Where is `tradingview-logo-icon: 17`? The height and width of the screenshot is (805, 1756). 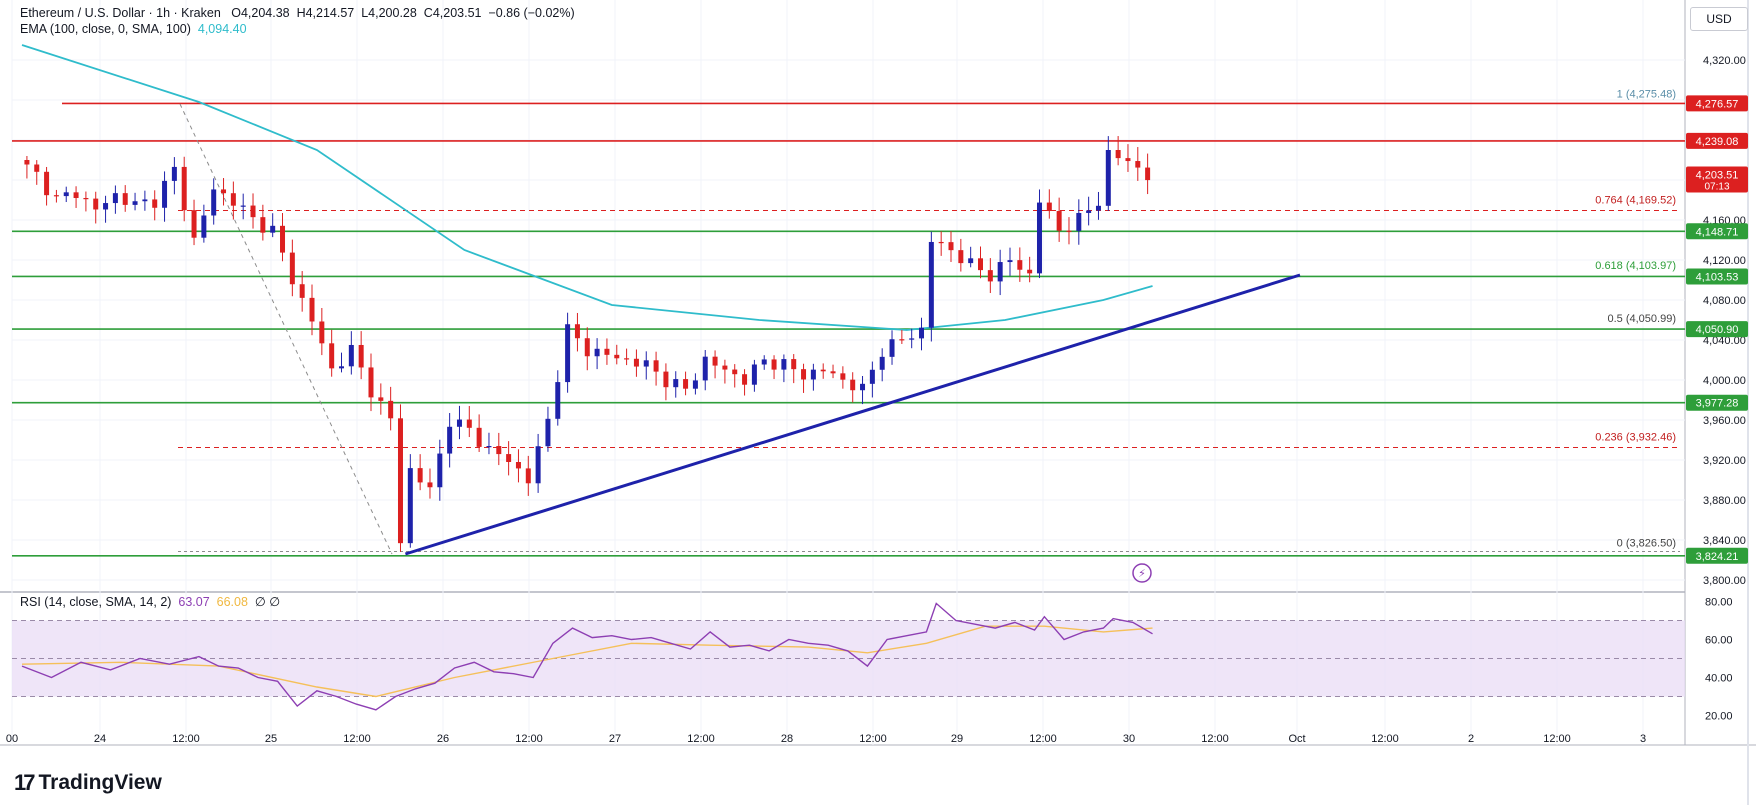 tradingview-logo-icon: 17 is located at coordinates (25, 782).